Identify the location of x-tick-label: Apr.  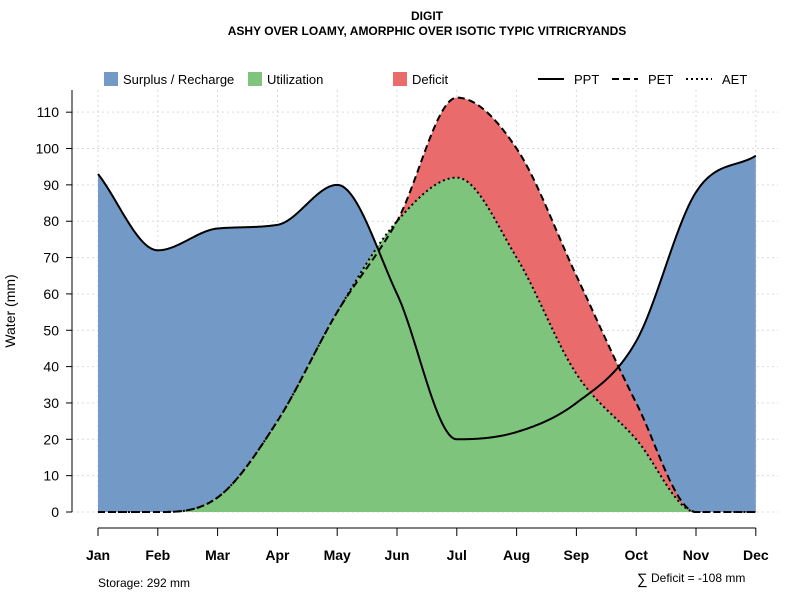
(277, 555).